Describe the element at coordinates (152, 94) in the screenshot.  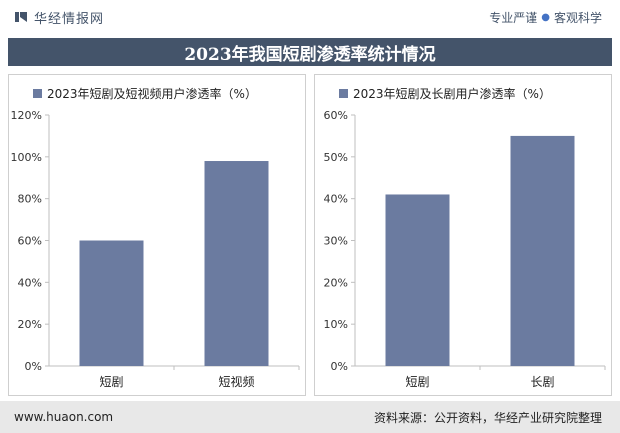
I see `legend-label-left: 2023年短剧及短视频用户渗透率（%）` at that location.